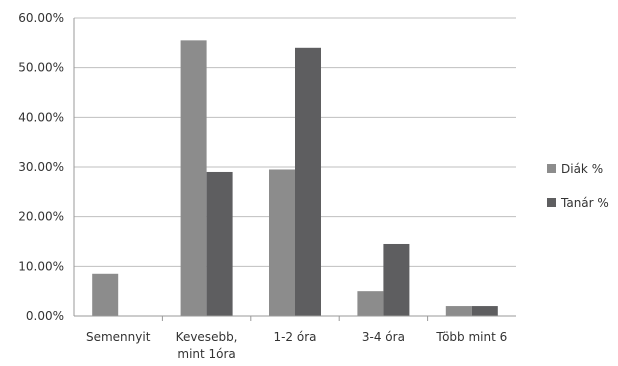 The image size is (618, 366). What do you see at coordinates (118, 337) in the screenshot?
I see `x-category-label: Semennyit` at bounding box center [118, 337].